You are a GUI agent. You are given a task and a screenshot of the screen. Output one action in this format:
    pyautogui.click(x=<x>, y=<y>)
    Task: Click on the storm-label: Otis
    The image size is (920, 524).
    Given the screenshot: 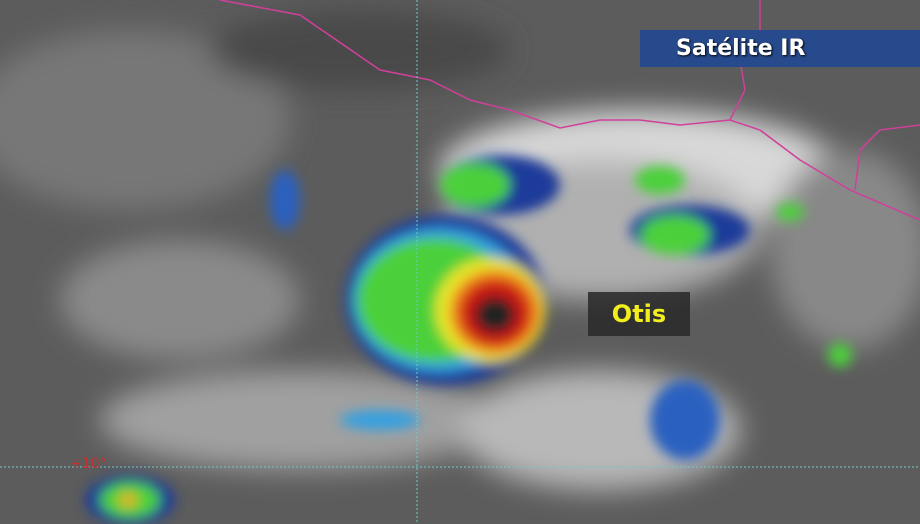 What is the action you would take?
    pyautogui.click(x=639, y=314)
    